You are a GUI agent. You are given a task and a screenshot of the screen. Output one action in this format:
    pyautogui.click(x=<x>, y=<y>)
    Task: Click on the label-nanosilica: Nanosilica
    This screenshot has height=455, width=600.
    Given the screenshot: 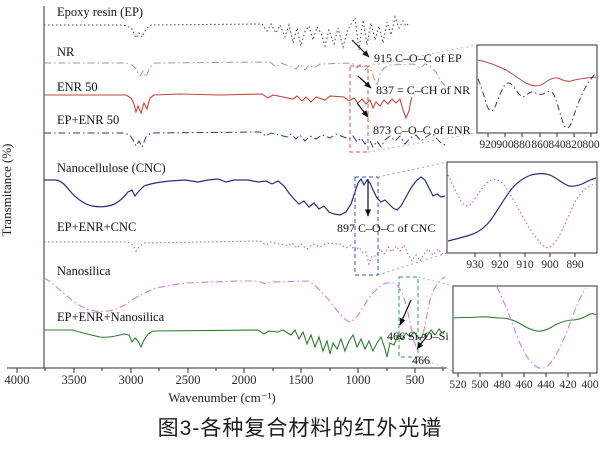 What is the action you would take?
    pyautogui.click(x=84, y=271)
    